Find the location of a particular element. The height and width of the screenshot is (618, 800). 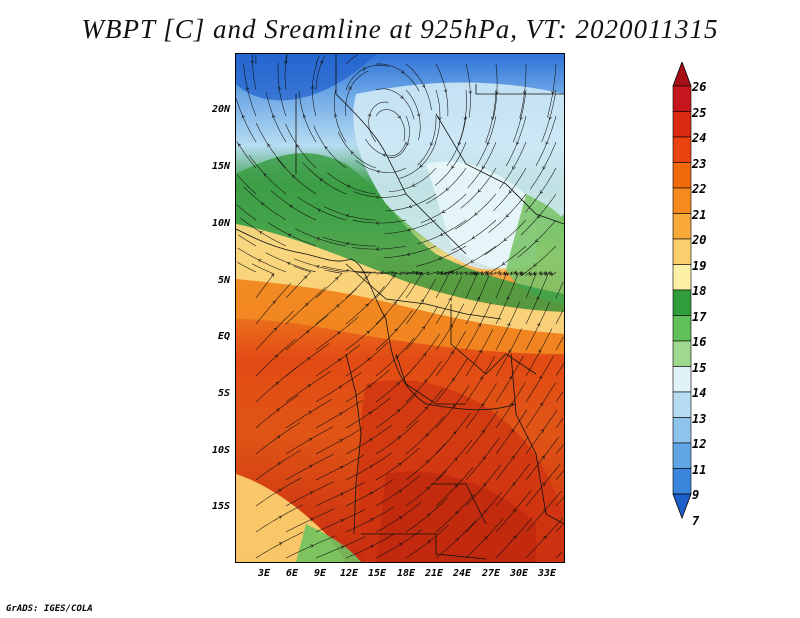

lon-tick-label: 21E is located at coordinates (434, 573).